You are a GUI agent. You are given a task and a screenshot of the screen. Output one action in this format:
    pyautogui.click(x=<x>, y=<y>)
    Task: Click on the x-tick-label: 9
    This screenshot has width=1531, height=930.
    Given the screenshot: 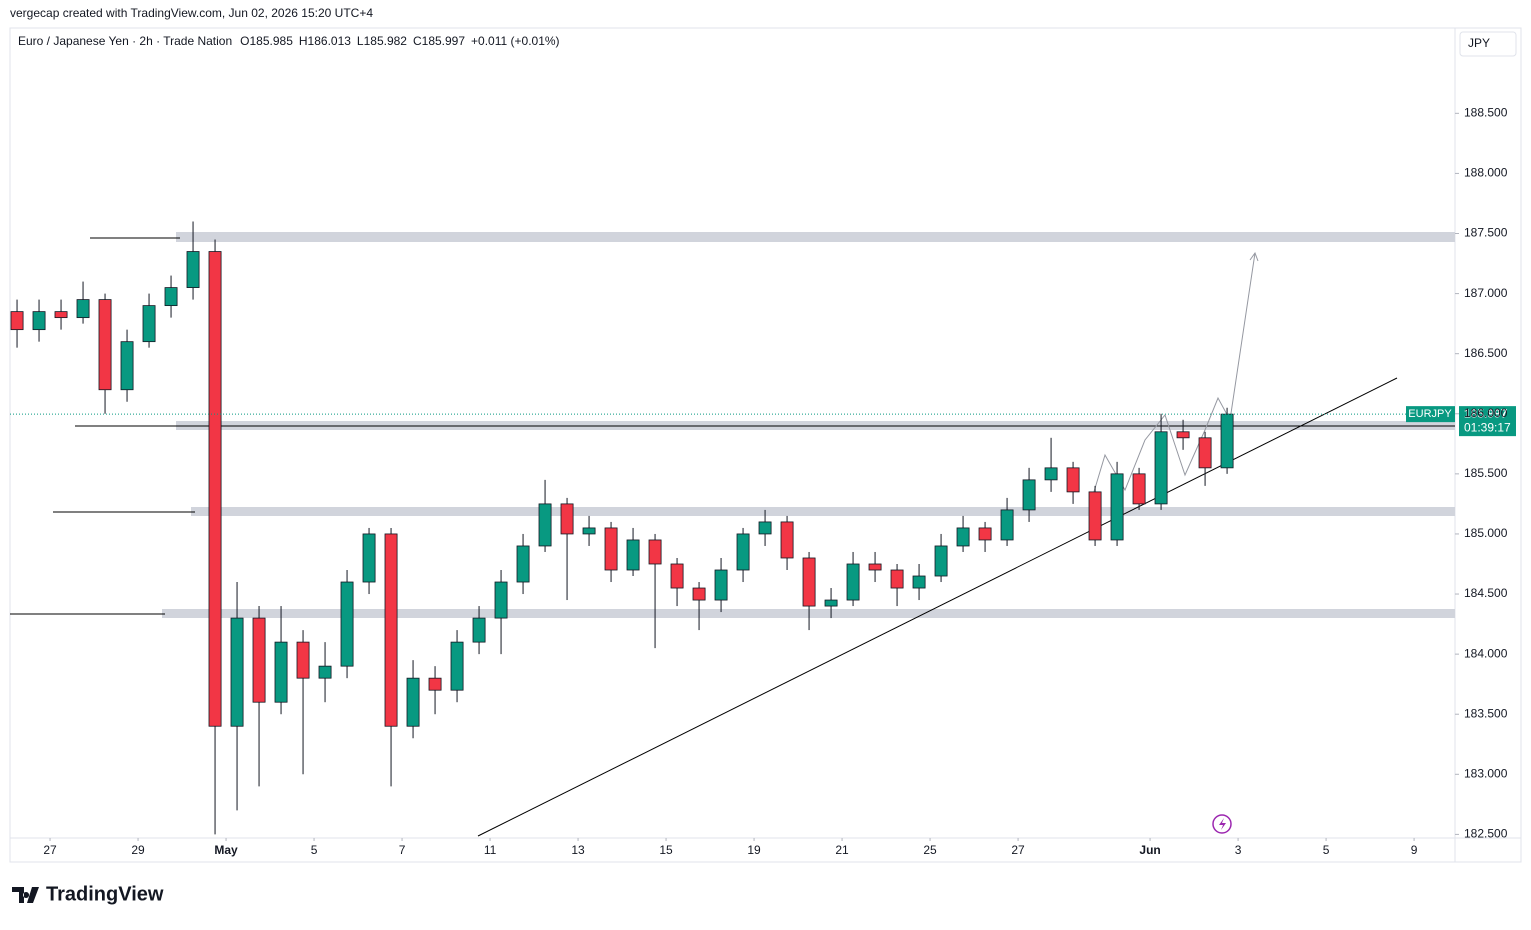 What is the action you would take?
    pyautogui.click(x=1414, y=850)
    